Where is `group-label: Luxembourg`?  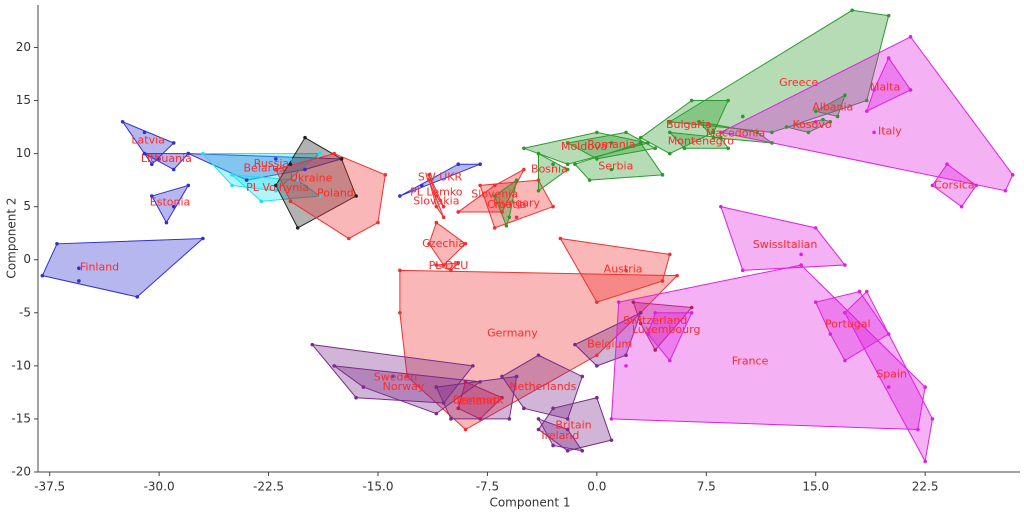
group-label: Luxembourg is located at coordinates (666, 329).